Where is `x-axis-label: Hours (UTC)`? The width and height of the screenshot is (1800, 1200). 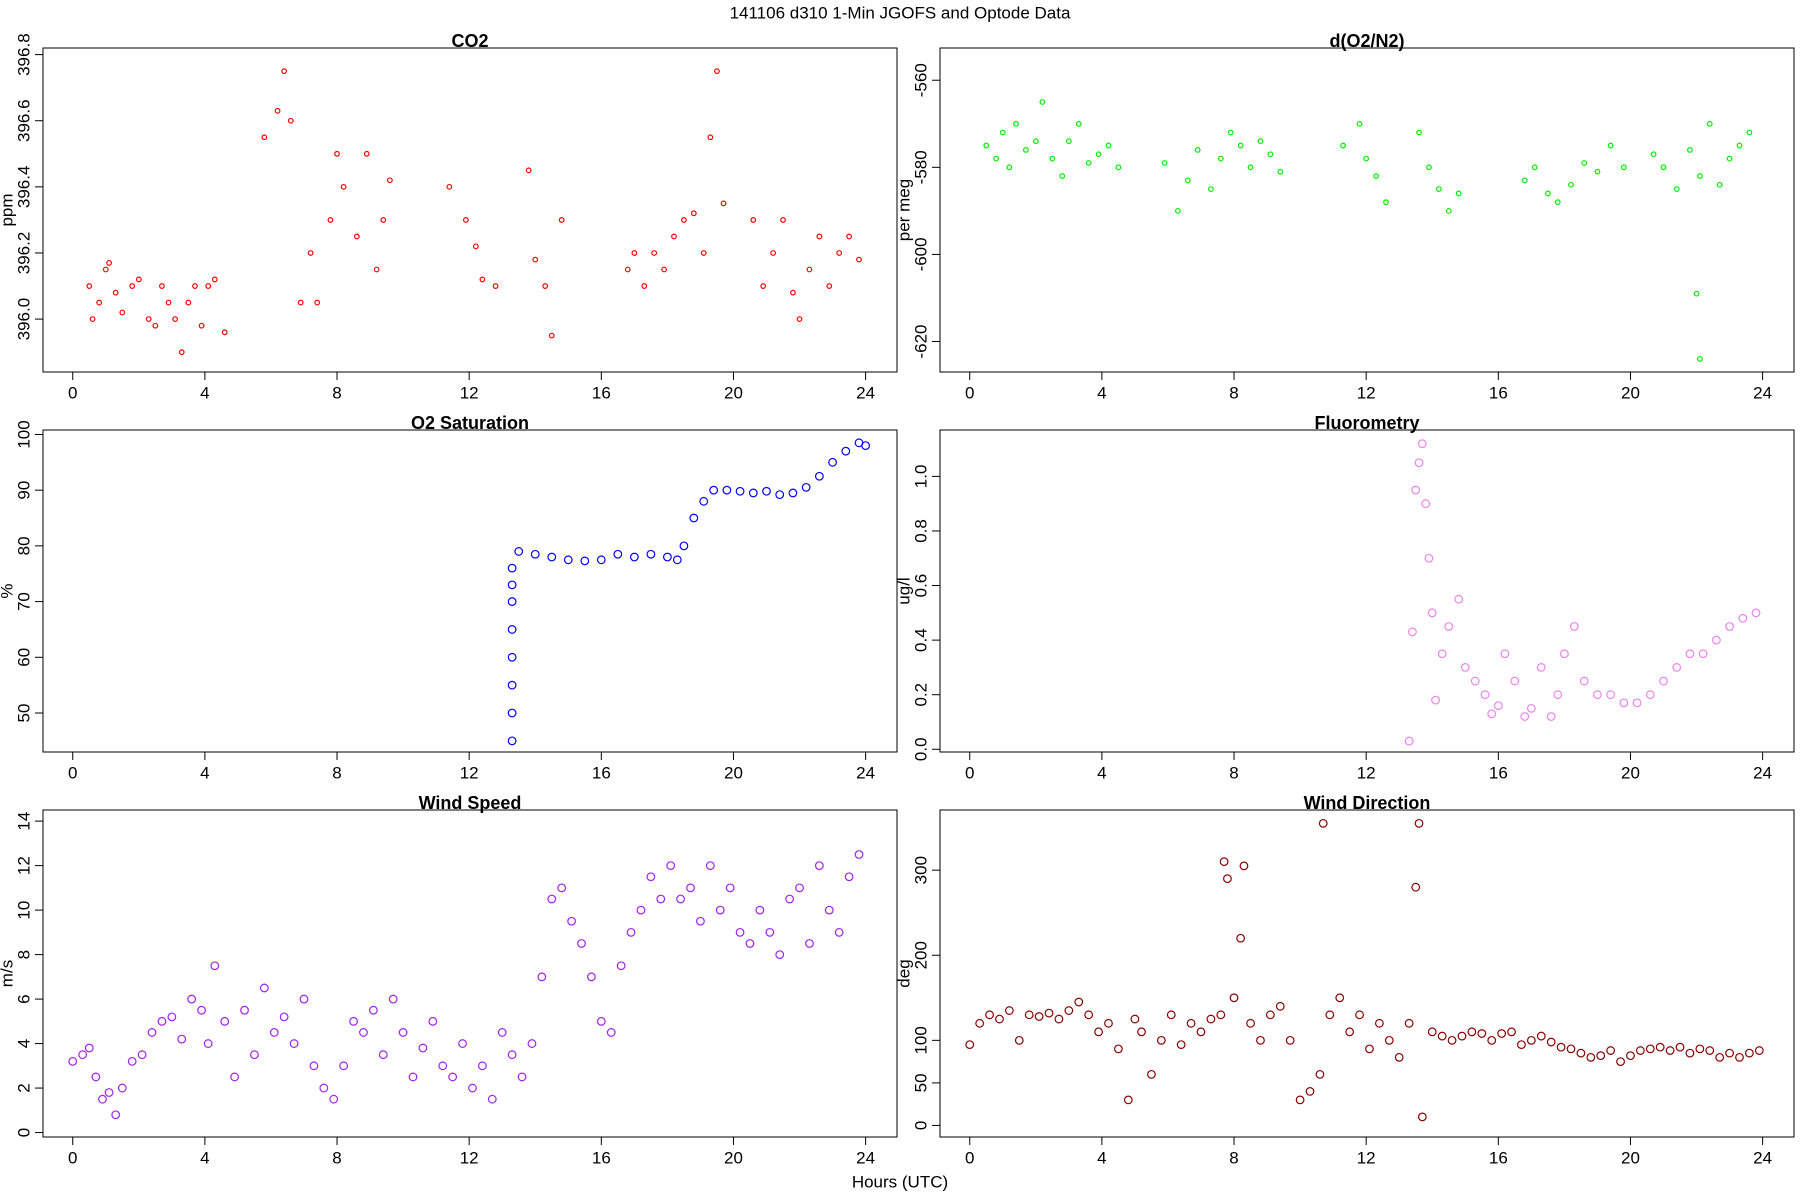 x-axis-label: Hours (UTC) is located at coordinates (900, 1181).